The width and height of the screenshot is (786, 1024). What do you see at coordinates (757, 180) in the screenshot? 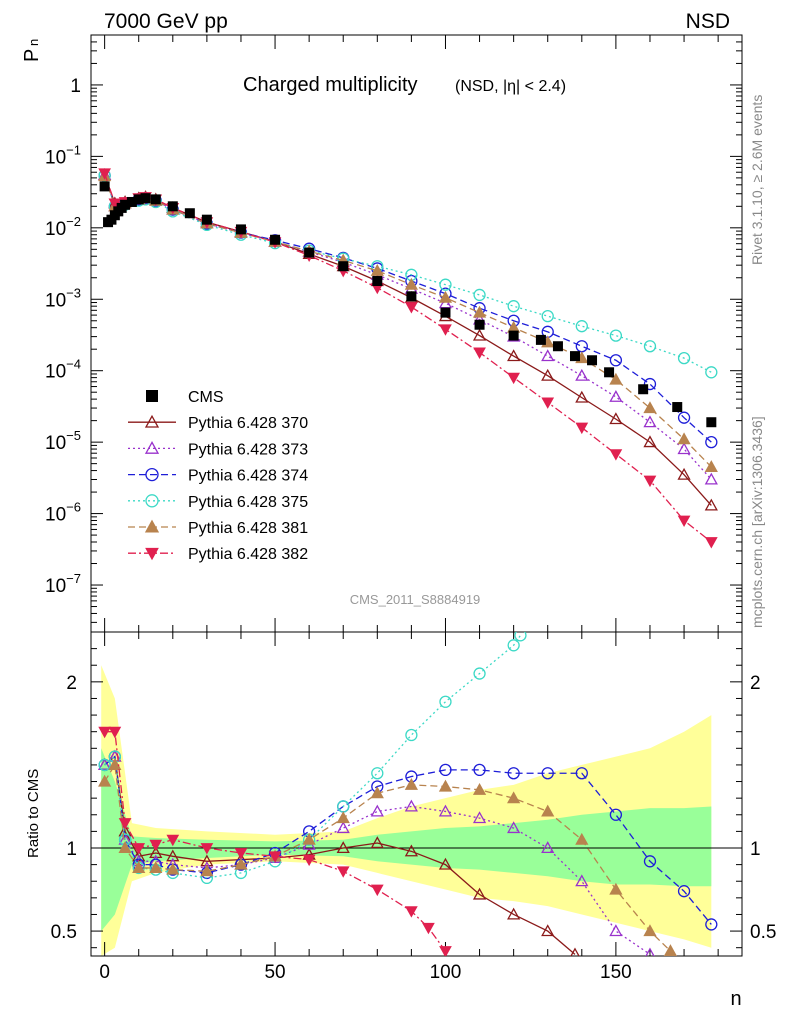
I see `side-label-top: Rivet 3.1.10, ≥ 2.6M events` at bounding box center [757, 180].